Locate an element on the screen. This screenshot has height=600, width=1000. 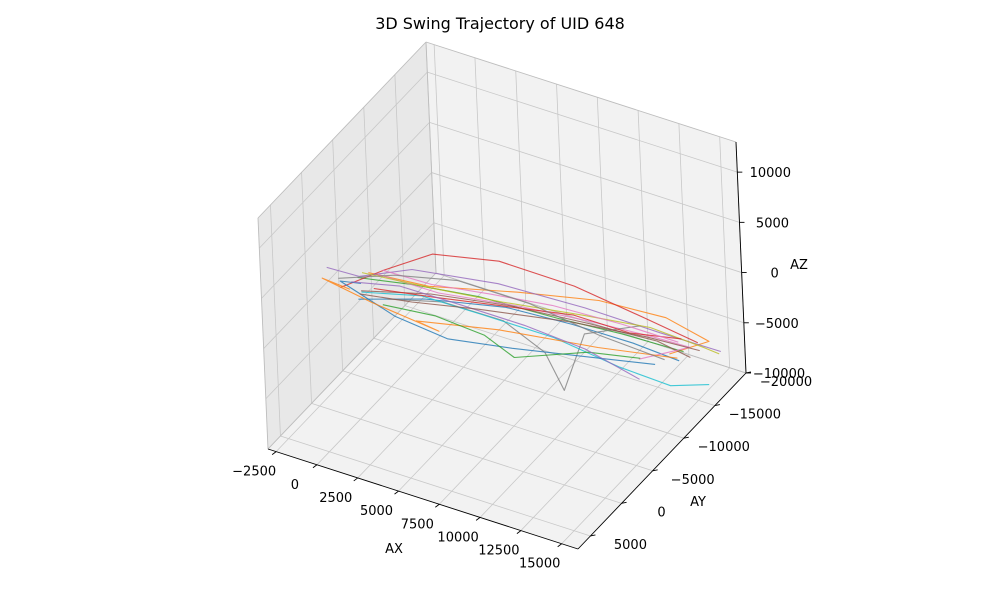
z-tick-label-2: 0 is located at coordinates (775, 274).